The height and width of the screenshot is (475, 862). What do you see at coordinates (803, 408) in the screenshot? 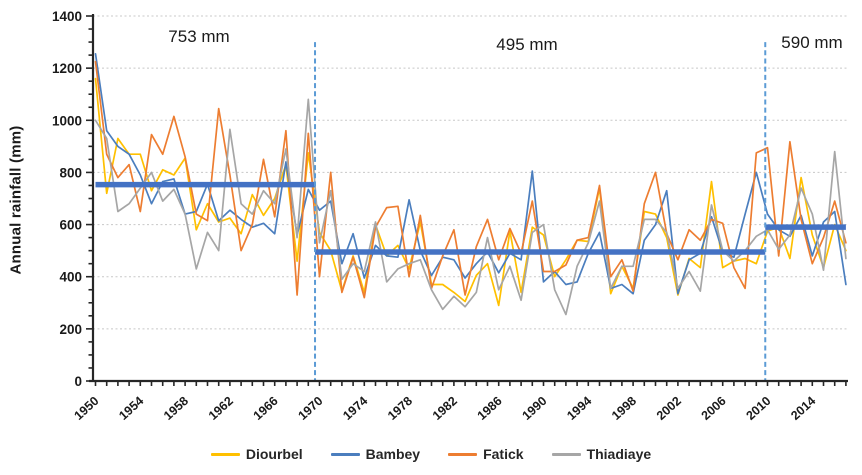
I see `x-tick-label-2014: 2014` at bounding box center [803, 408].